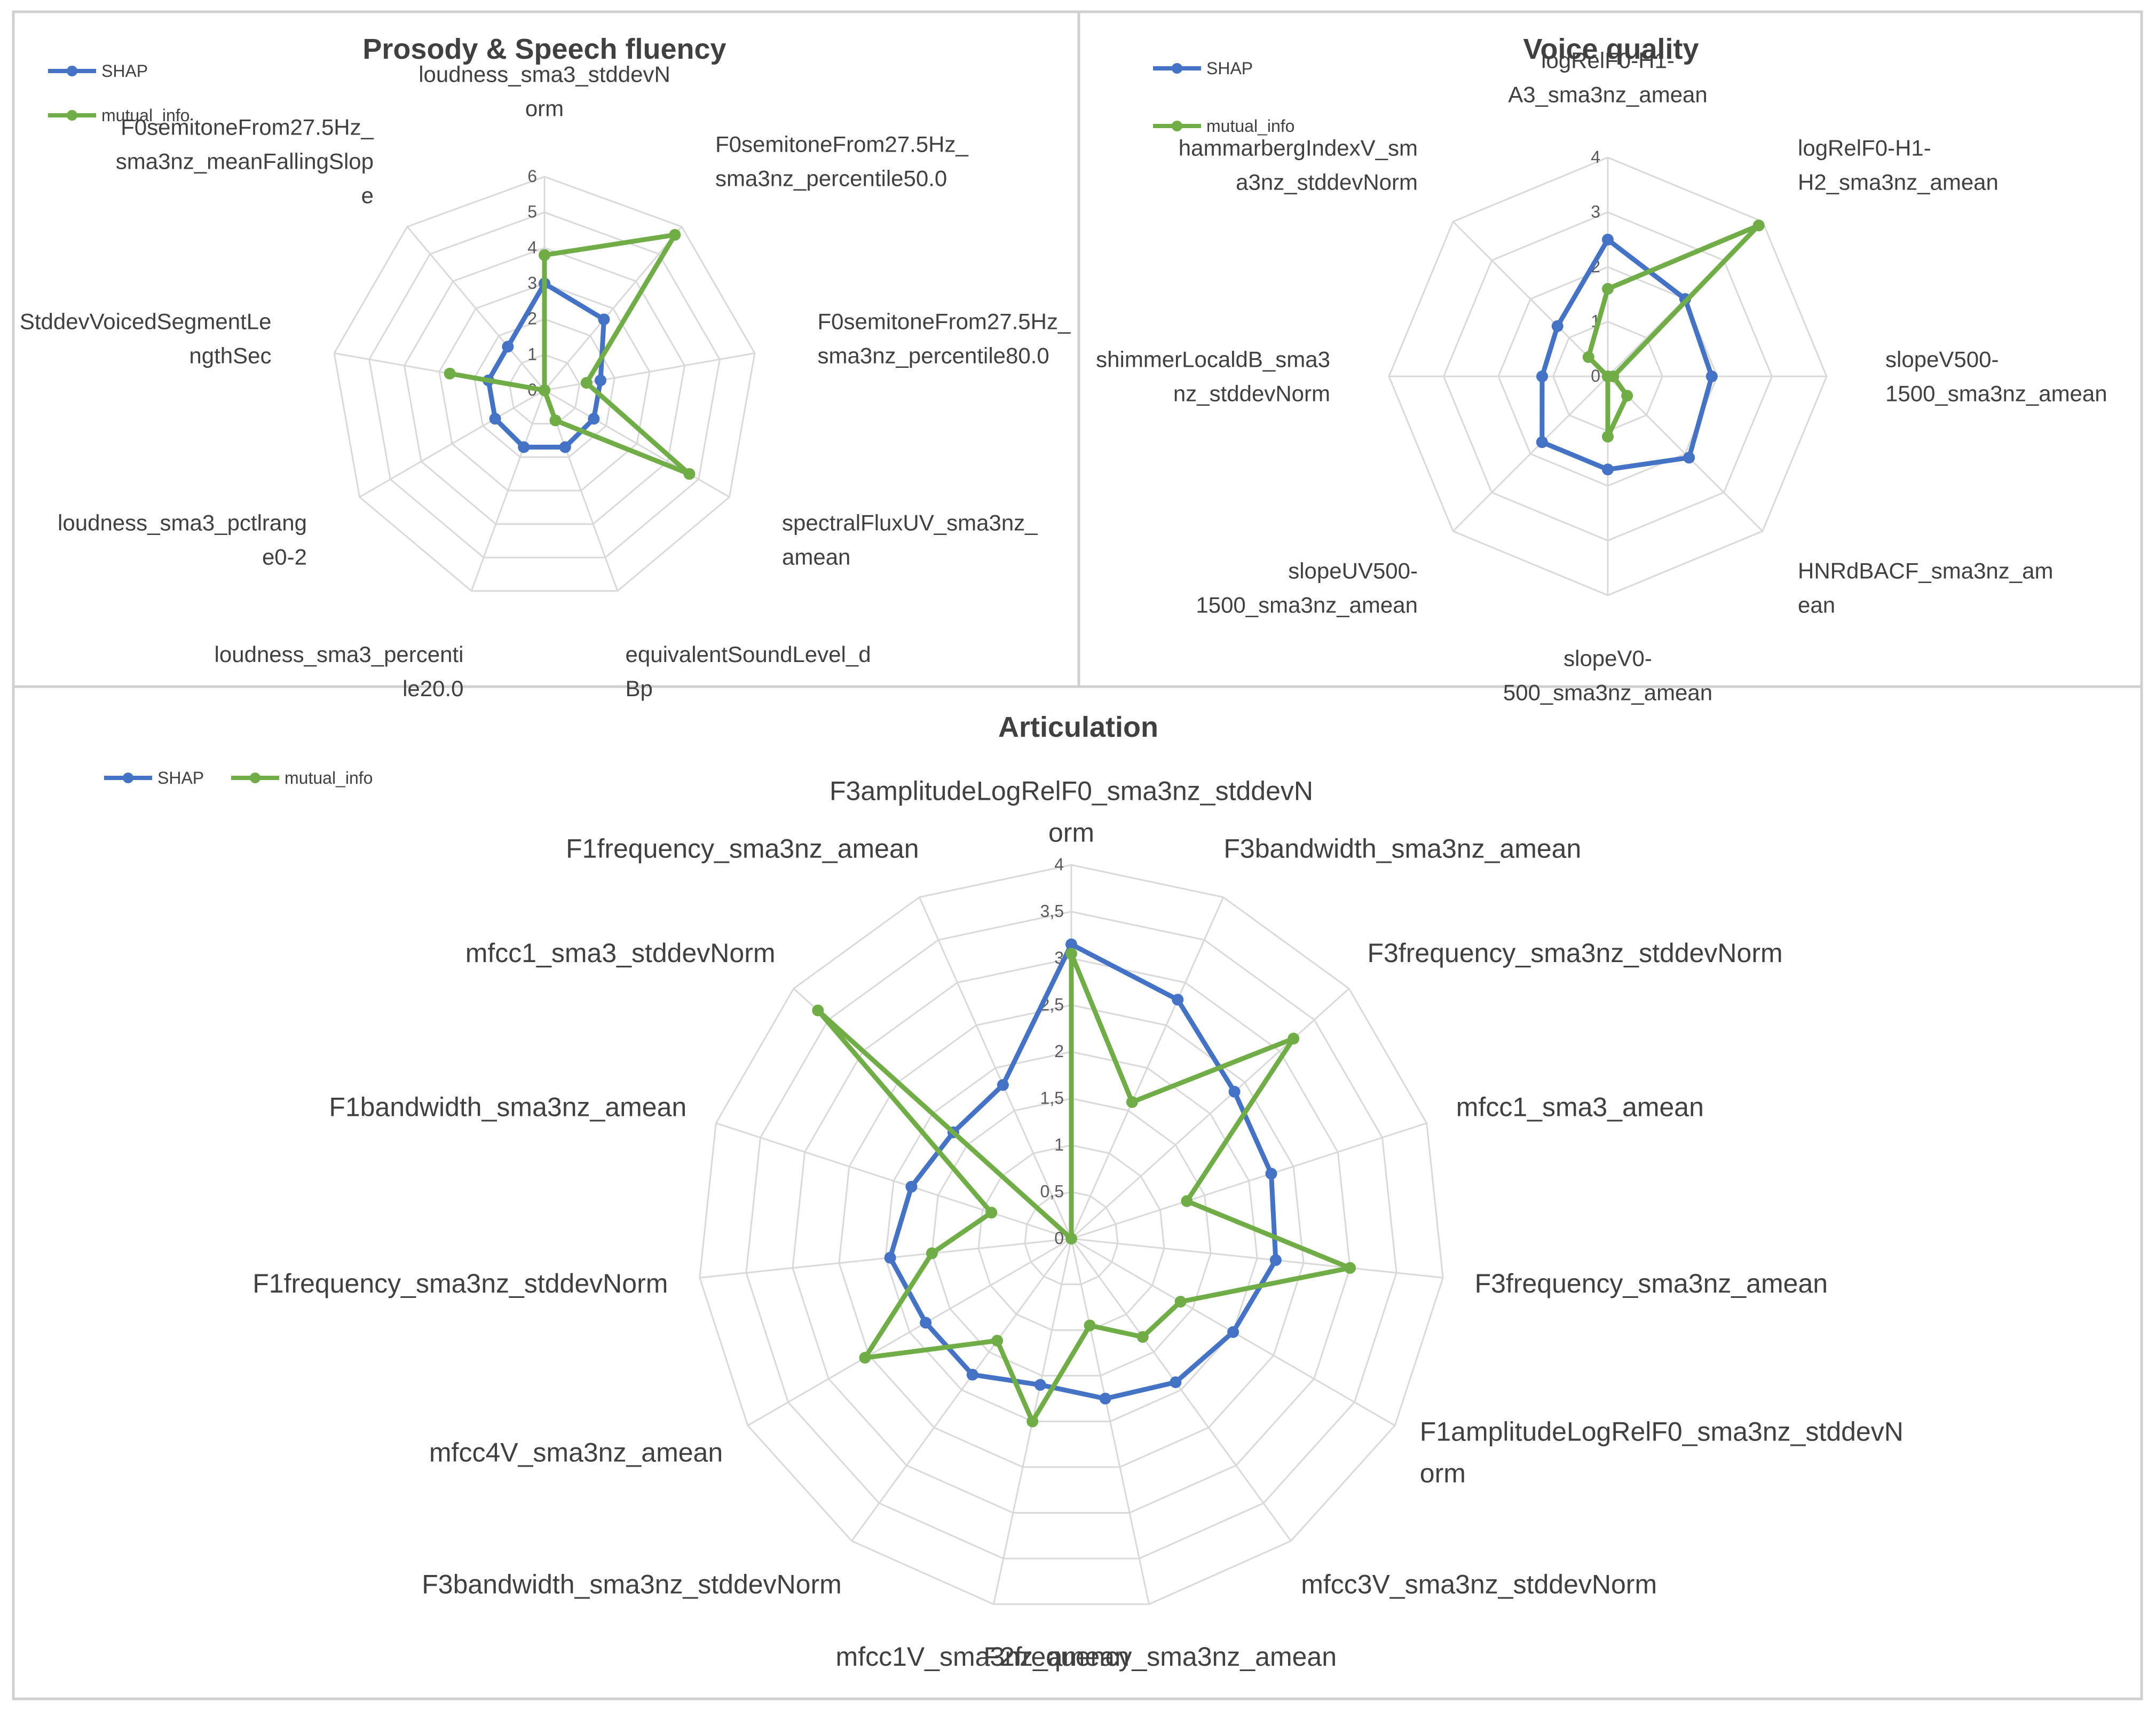  Describe the element at coordinates (1071, 812) in the screenshot. I see `category-label: F3amplitudeLogRelF0_sma3nz_stddevN orm` at that location.